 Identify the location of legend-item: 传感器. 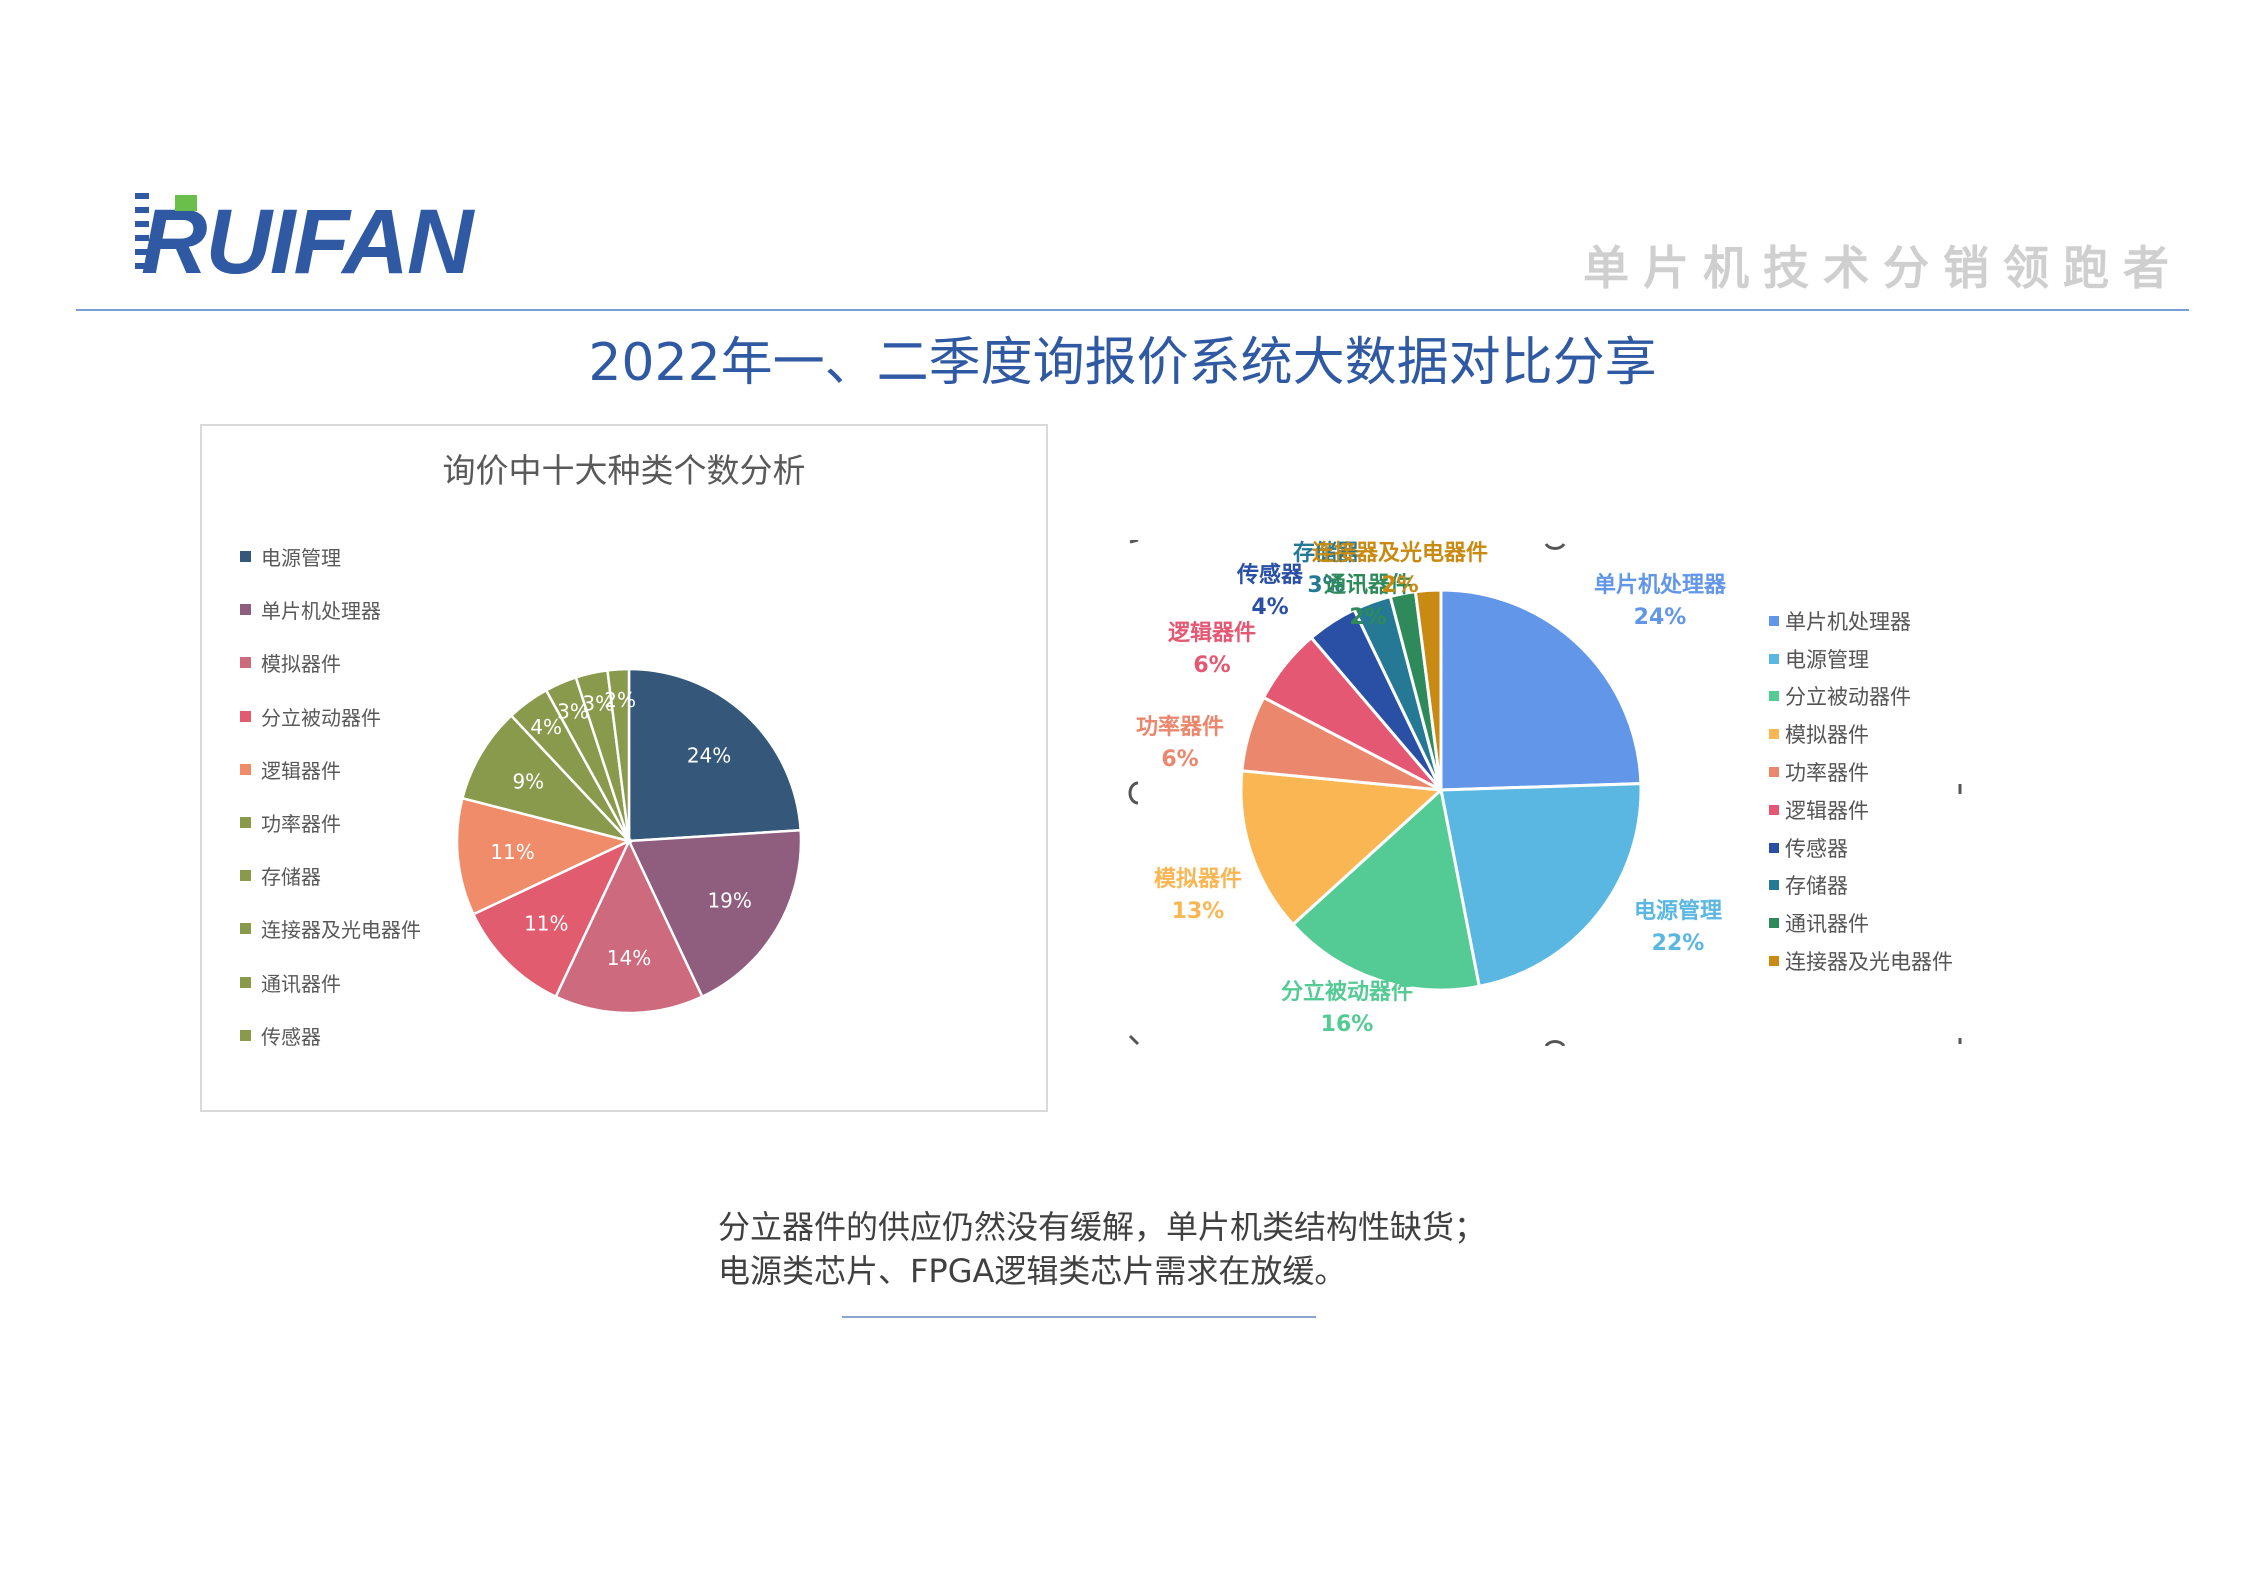
(1861, 848).